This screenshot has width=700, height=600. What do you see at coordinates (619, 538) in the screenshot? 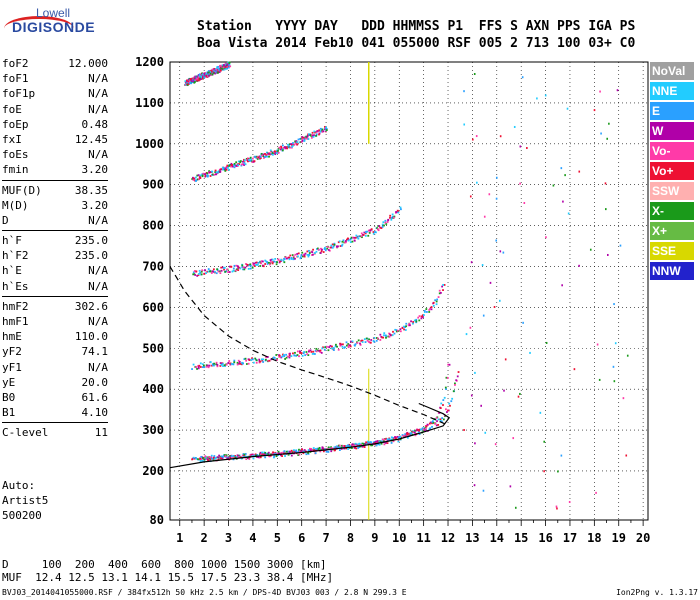
I see `x-tick-label: 19` at bounding box center [619, 538].